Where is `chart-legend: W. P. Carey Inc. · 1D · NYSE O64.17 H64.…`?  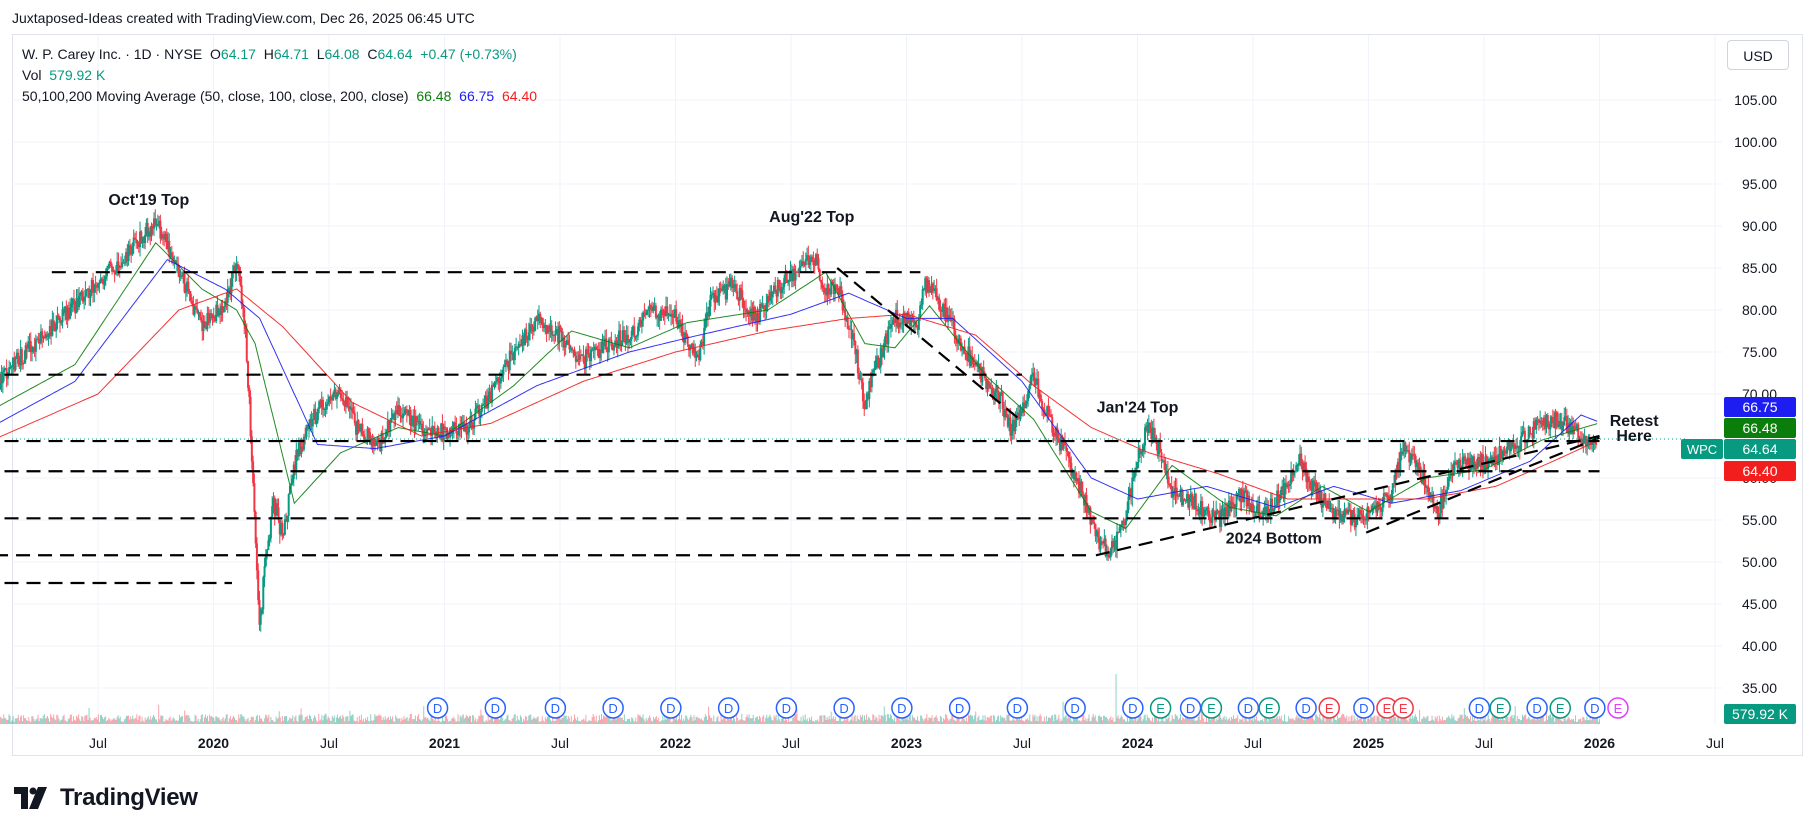
chart-legend: W. P. Carey Inc. · 1D · NYSE O64.17 H64.… is located at coordinates (279, 75).